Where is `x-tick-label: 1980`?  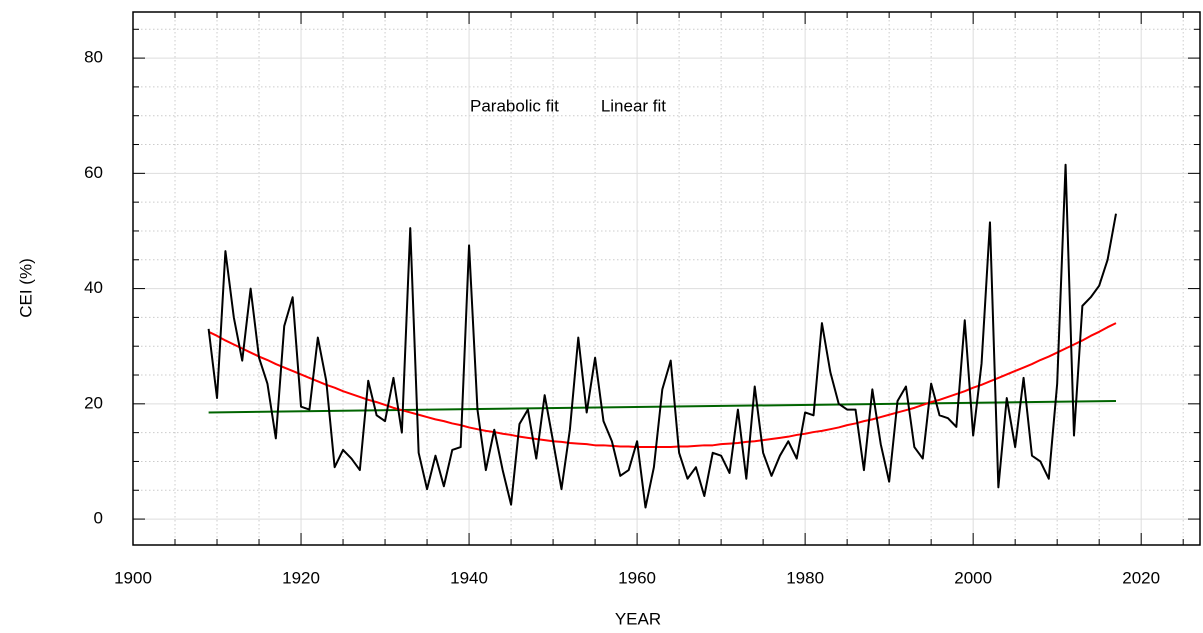 x-tick-label: 1980 is located at coordinates (805, 577).